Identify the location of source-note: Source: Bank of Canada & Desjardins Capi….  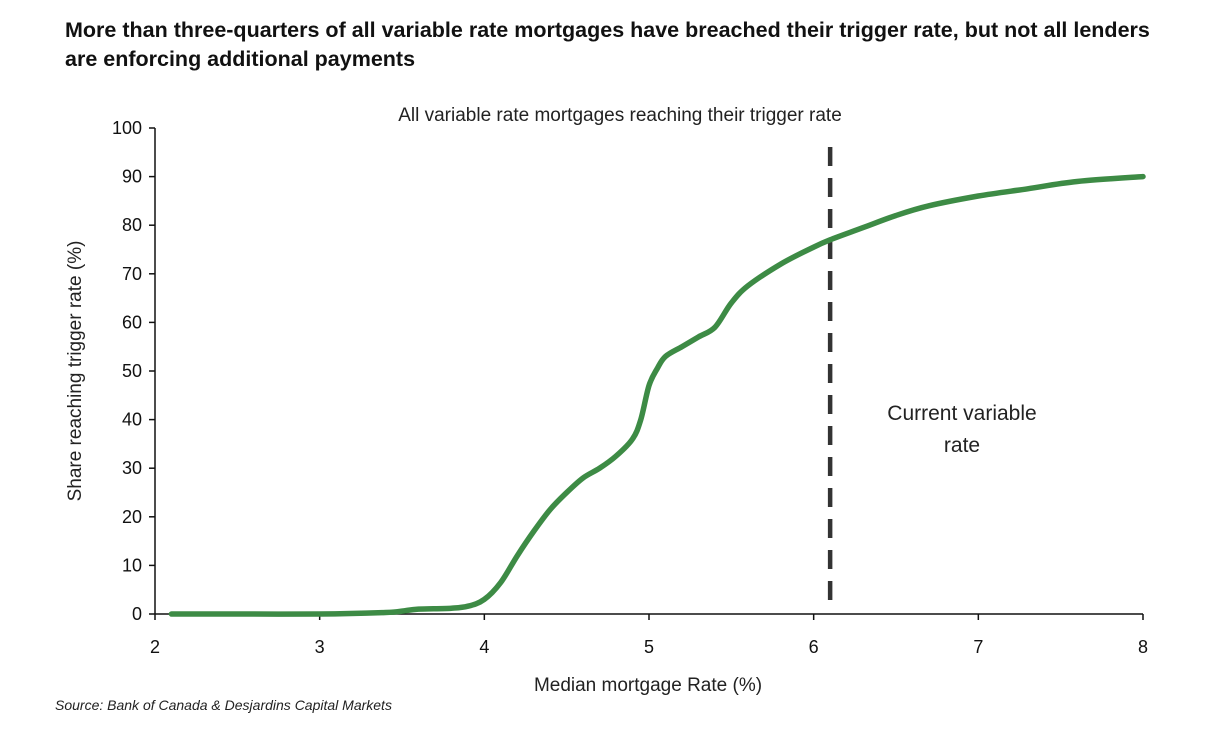
(223, 705).